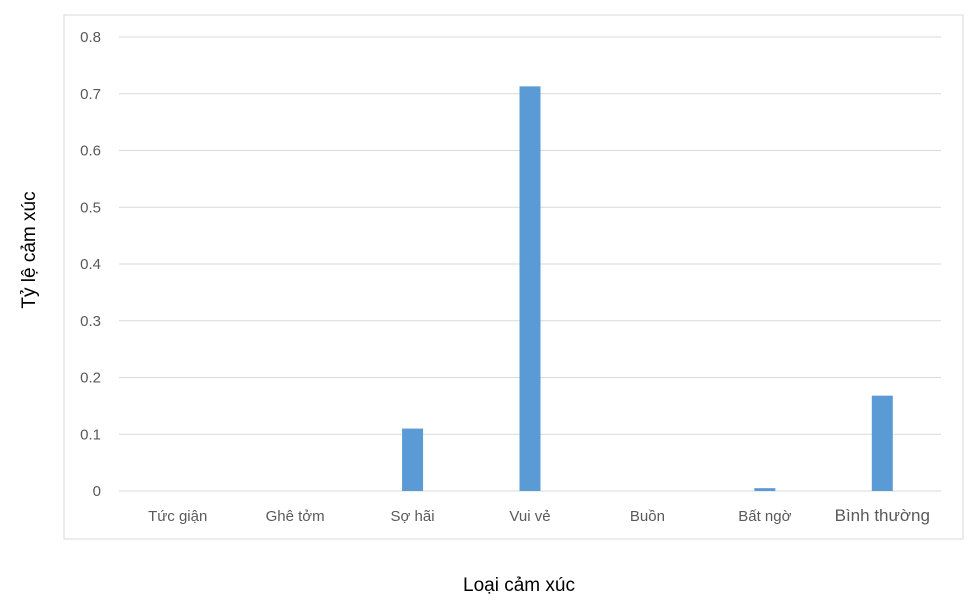 The image size is (973, 604). I want to click on x-category-label: Buồn, so click(647, 516).